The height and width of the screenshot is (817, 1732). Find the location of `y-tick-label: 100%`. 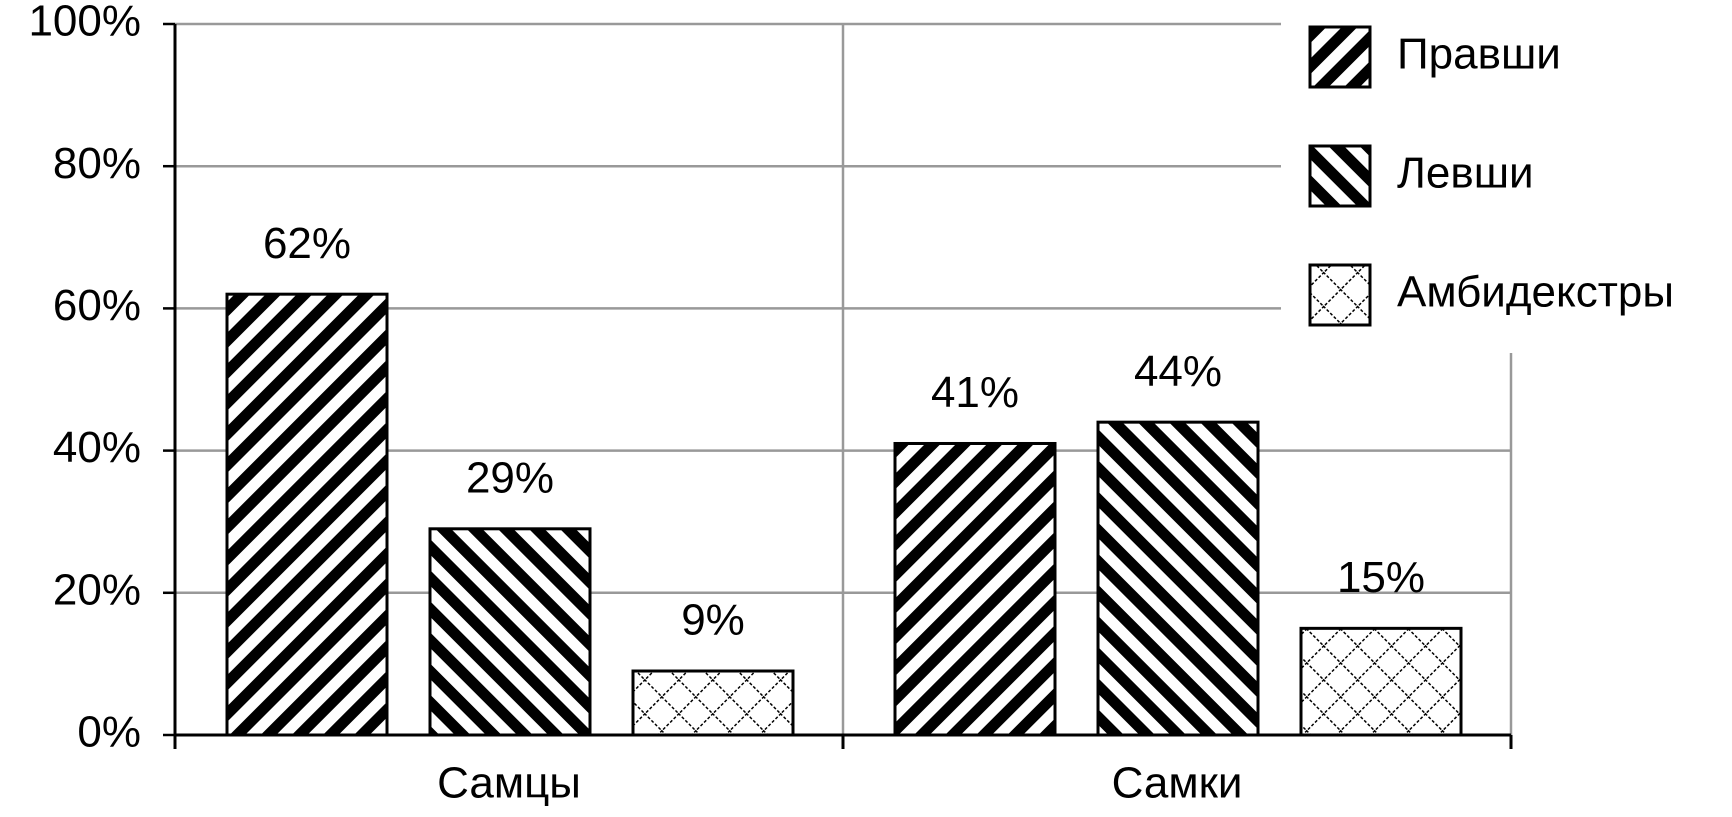

y-tick-label: 100% is located at coordinates (84, 23).